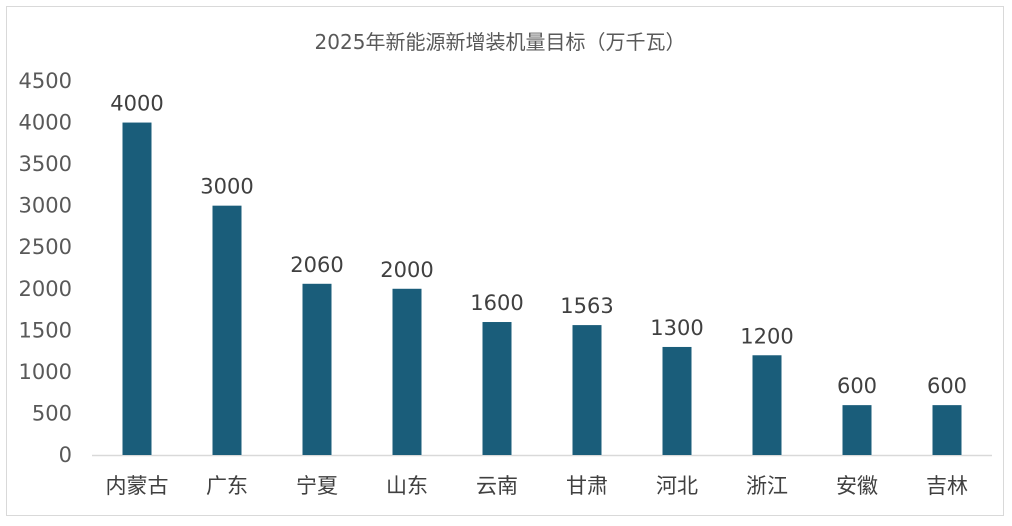  Describe the element at coordinates (947, 486) in the screenshot. I see `x-tick-label: 吉林` at that location.